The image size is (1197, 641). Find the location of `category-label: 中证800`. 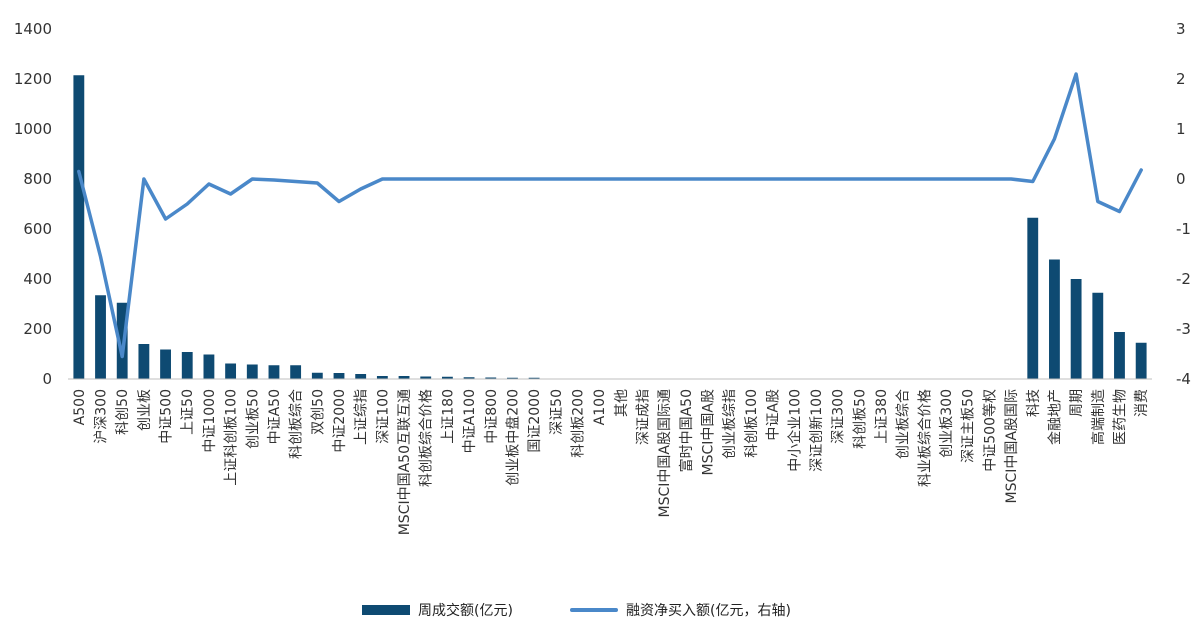

category-label: 中证800 is located at coordinates (492, 416).